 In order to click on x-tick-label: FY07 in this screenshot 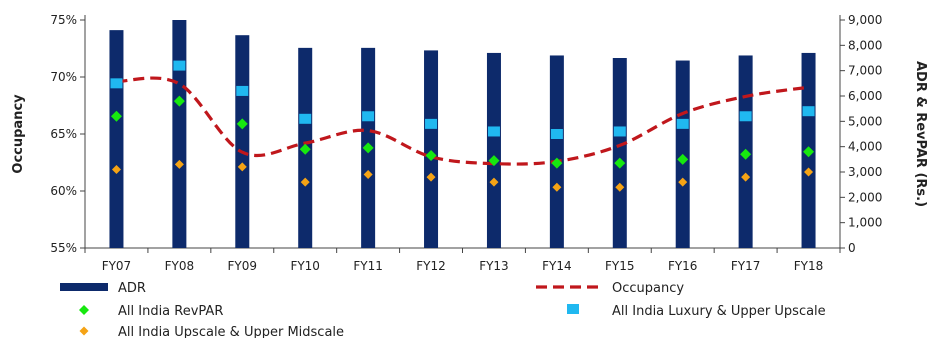, I will do `click(117, 266)`.